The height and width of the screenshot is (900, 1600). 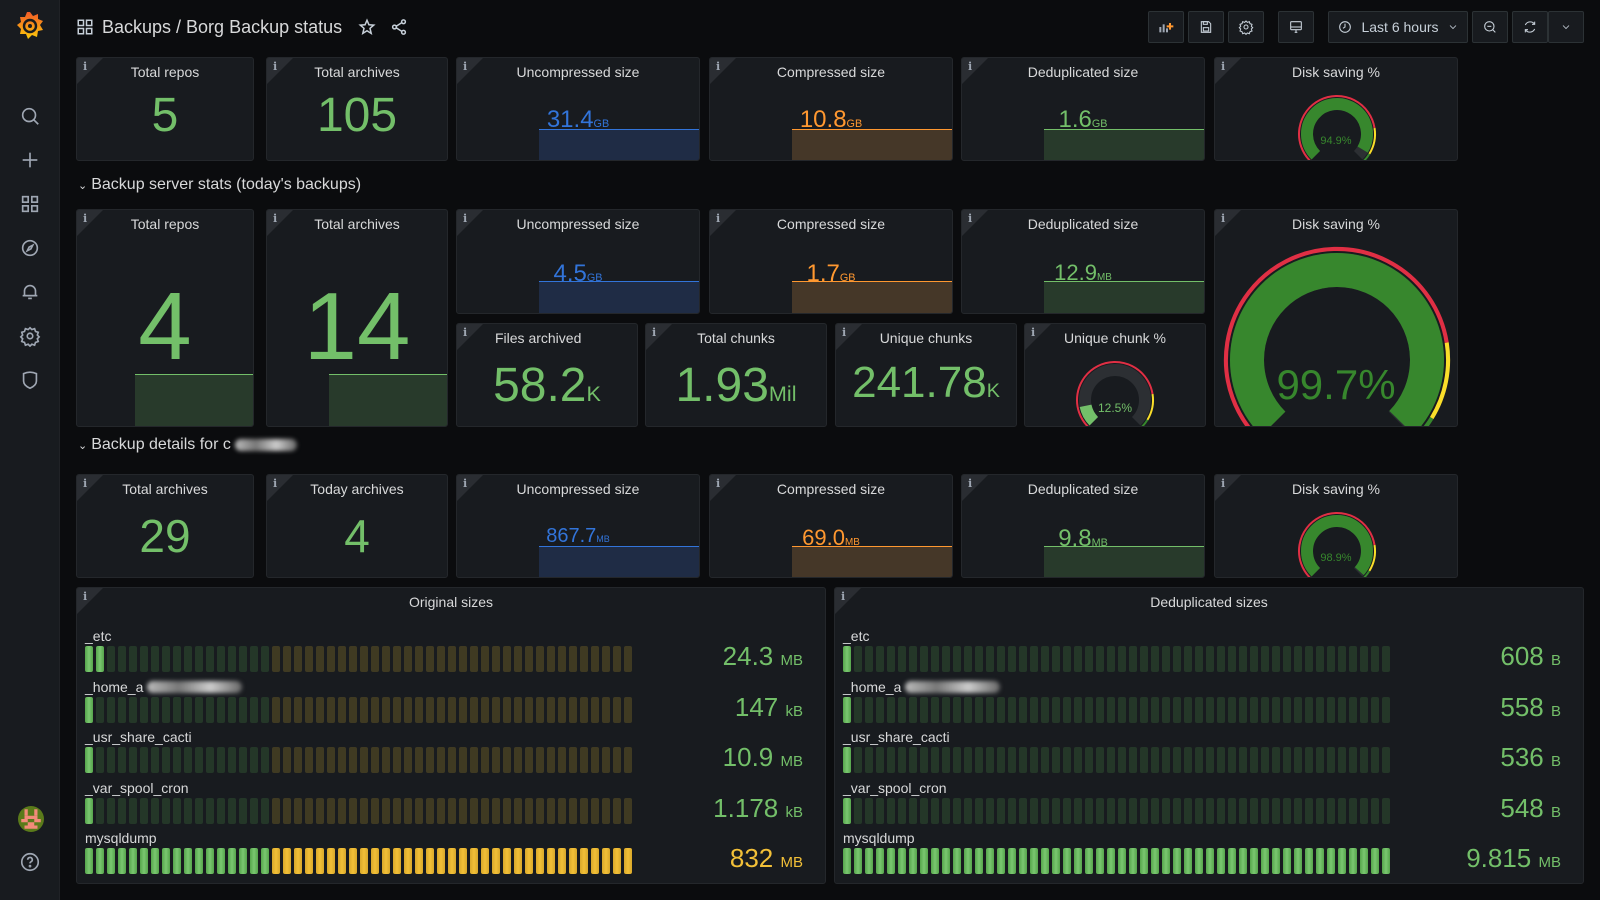 What do you see at coordinates (578, 109) in the screenshot?
I see `panel-uncompressed-size: i Uncompressed size 31.4GB` at bounding box center [578, 109].